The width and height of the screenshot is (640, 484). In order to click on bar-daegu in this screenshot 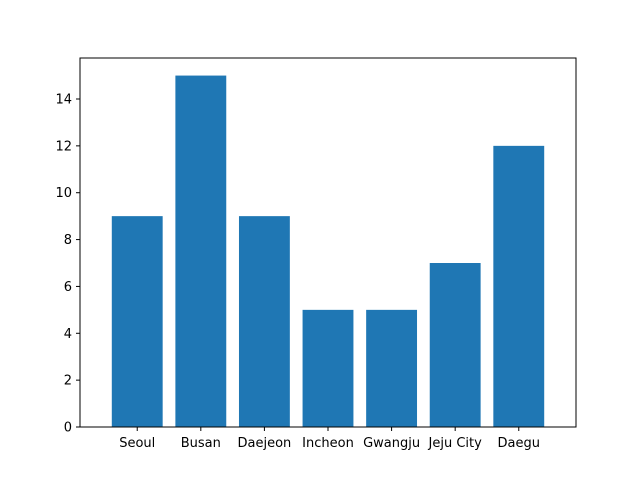, I will do `click(519, 286)`.